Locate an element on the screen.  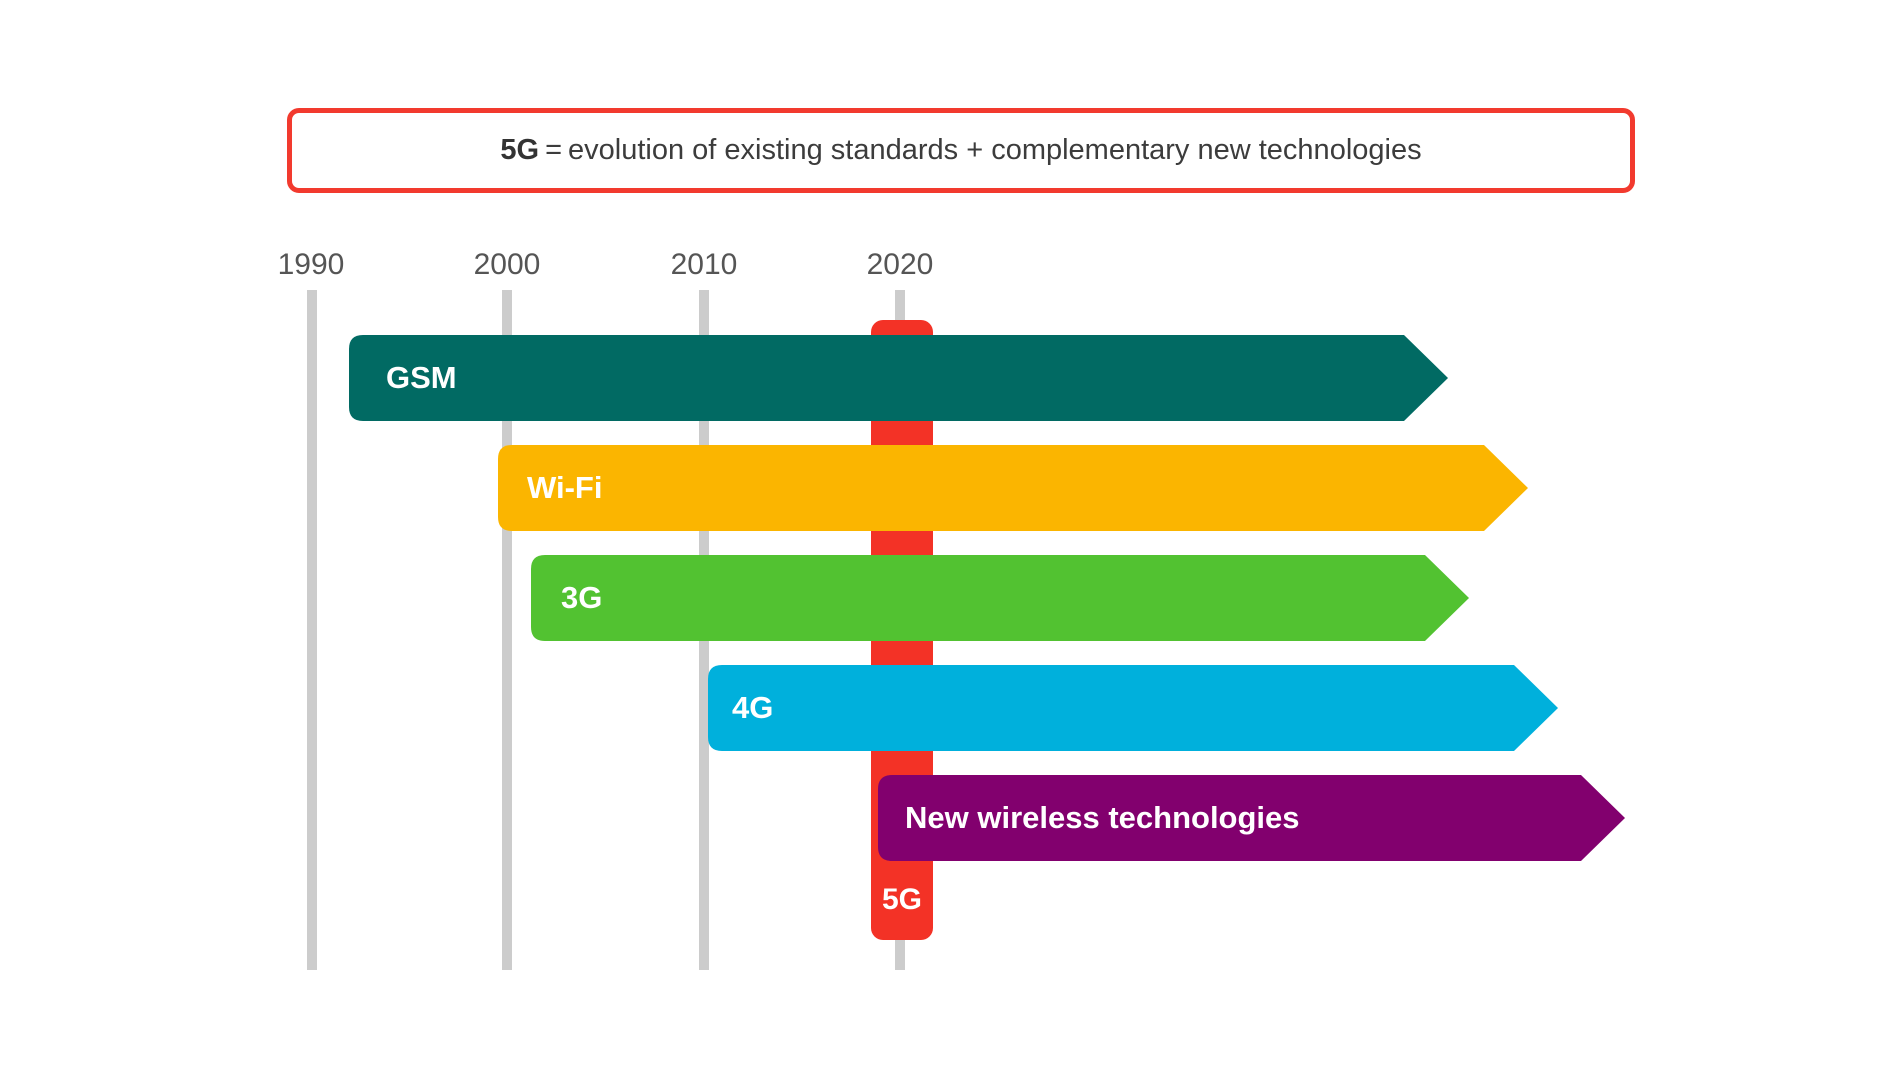
gridline-2000 is located at coordinates (507, 630).